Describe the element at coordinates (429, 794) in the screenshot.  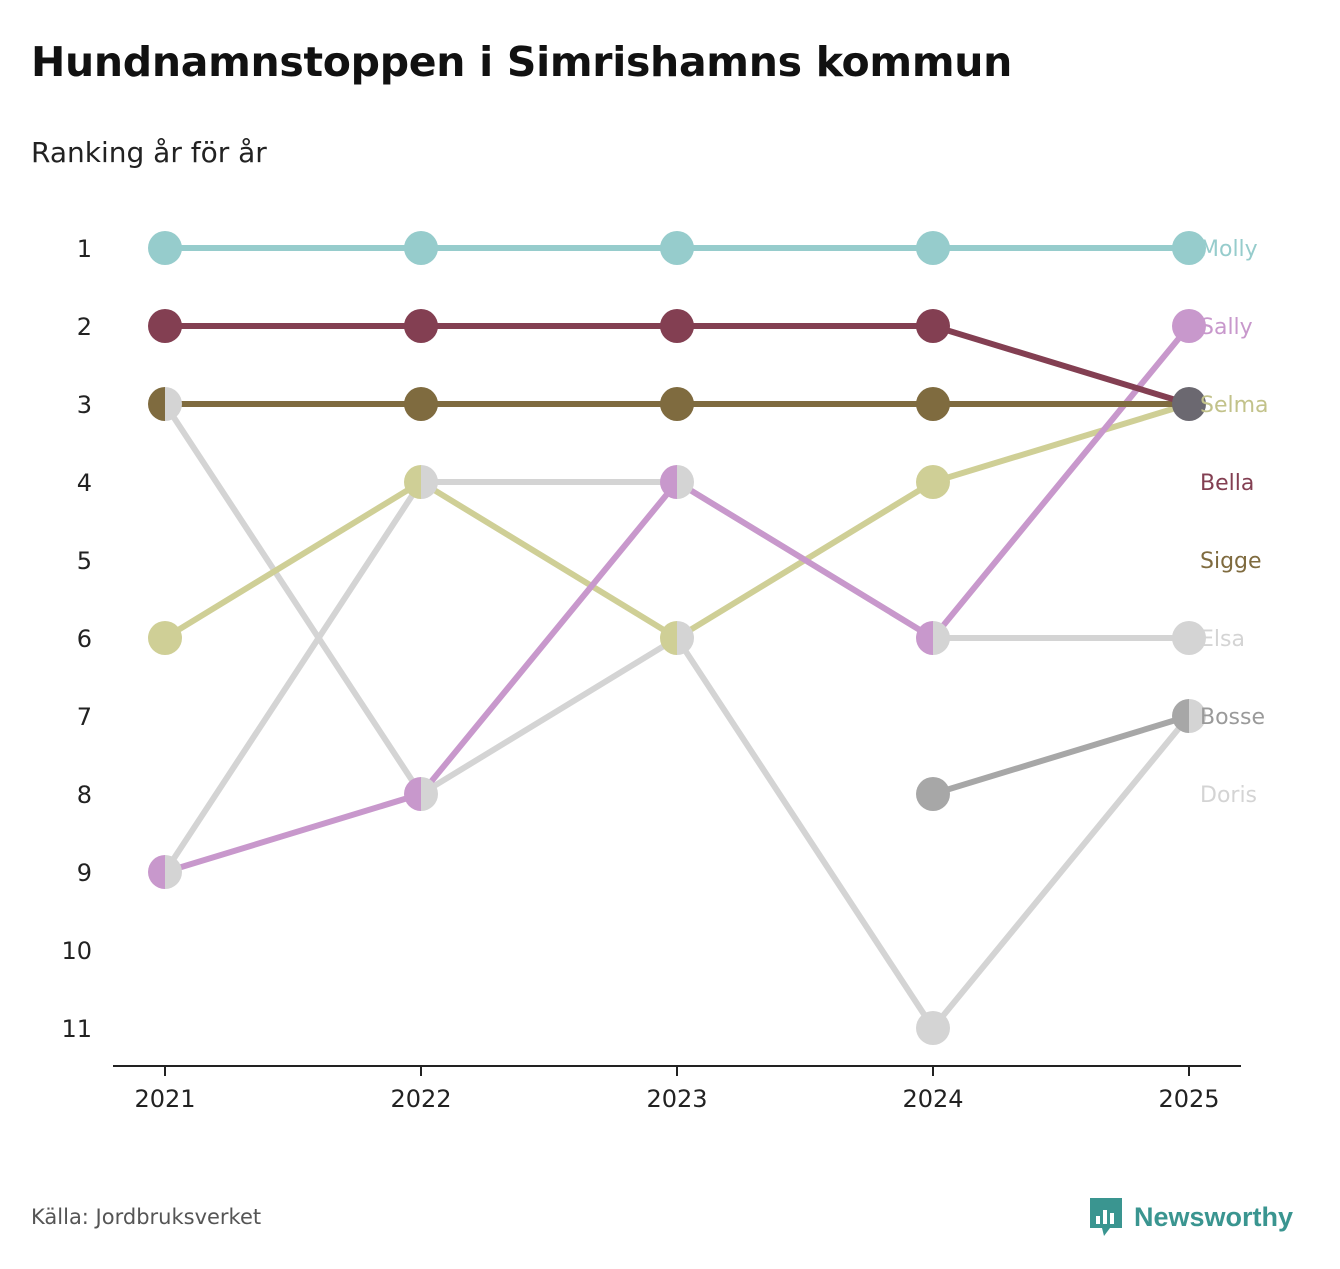
I see `point-doris-2022` at that location.